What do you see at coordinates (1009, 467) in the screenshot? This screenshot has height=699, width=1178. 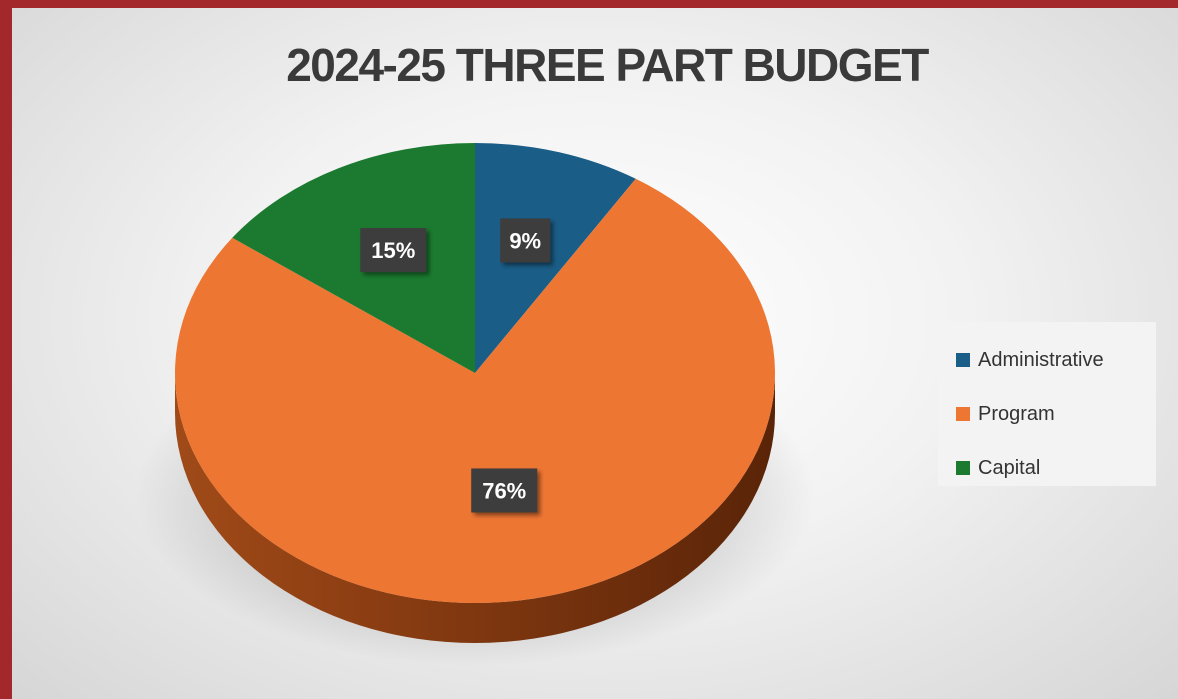 I see `legend-label: Capital` at bounding box center [1009, 467].